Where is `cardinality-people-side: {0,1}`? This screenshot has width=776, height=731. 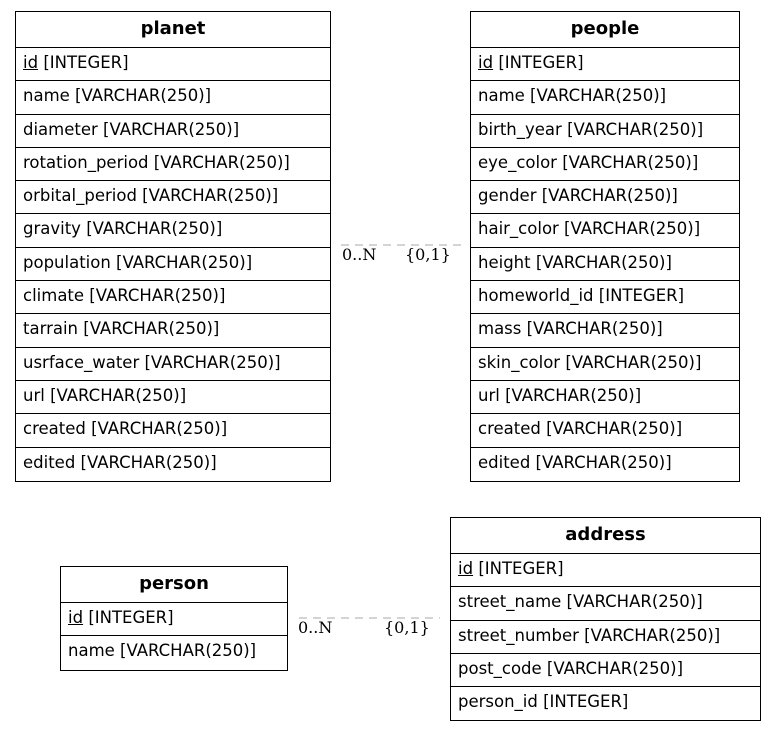 cardinality-people-side: {0,1} is located at coordinates (428, 254).